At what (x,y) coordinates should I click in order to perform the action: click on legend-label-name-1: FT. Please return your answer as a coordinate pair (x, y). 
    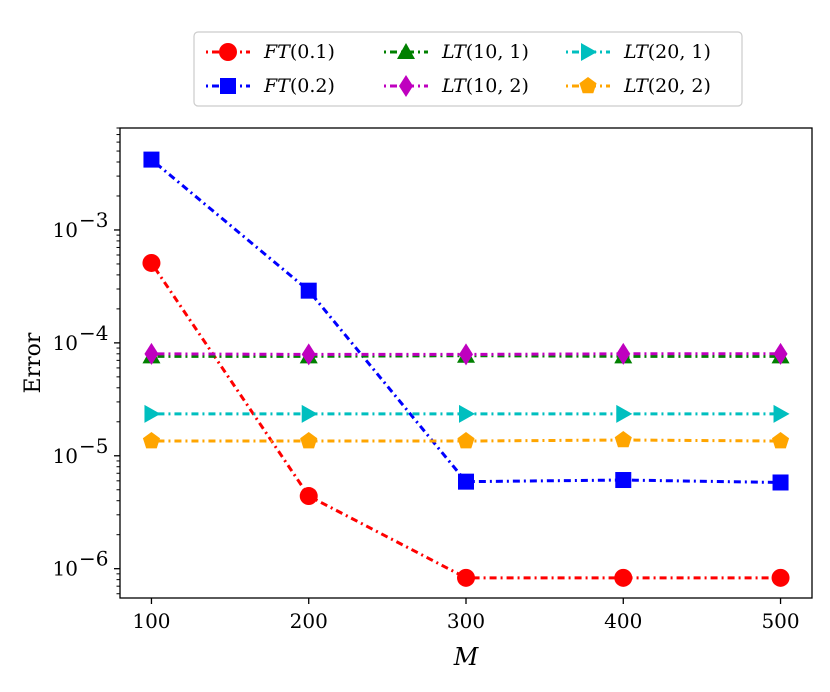
    Looking at the image, I should click on (277, 86).